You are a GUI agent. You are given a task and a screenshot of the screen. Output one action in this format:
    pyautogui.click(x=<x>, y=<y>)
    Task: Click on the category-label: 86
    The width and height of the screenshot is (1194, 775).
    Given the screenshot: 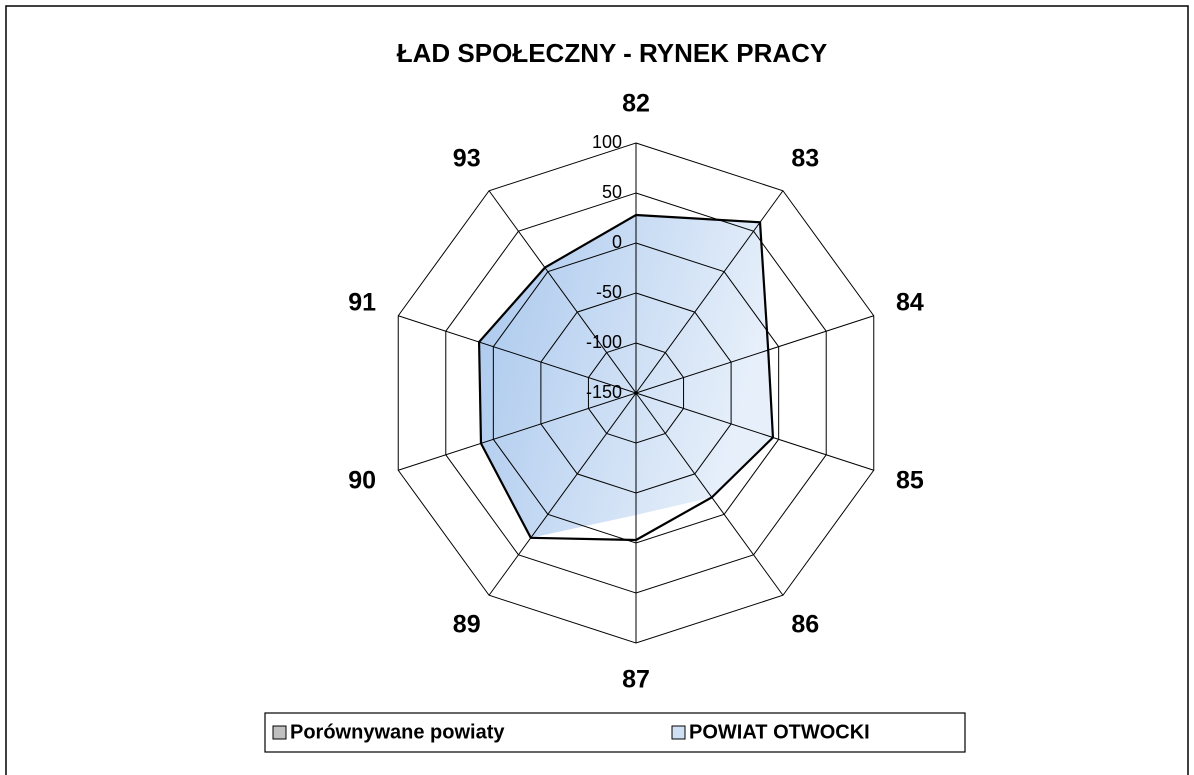 What is the action you would take?
    pyautogui.click(x=805, y=625)
    